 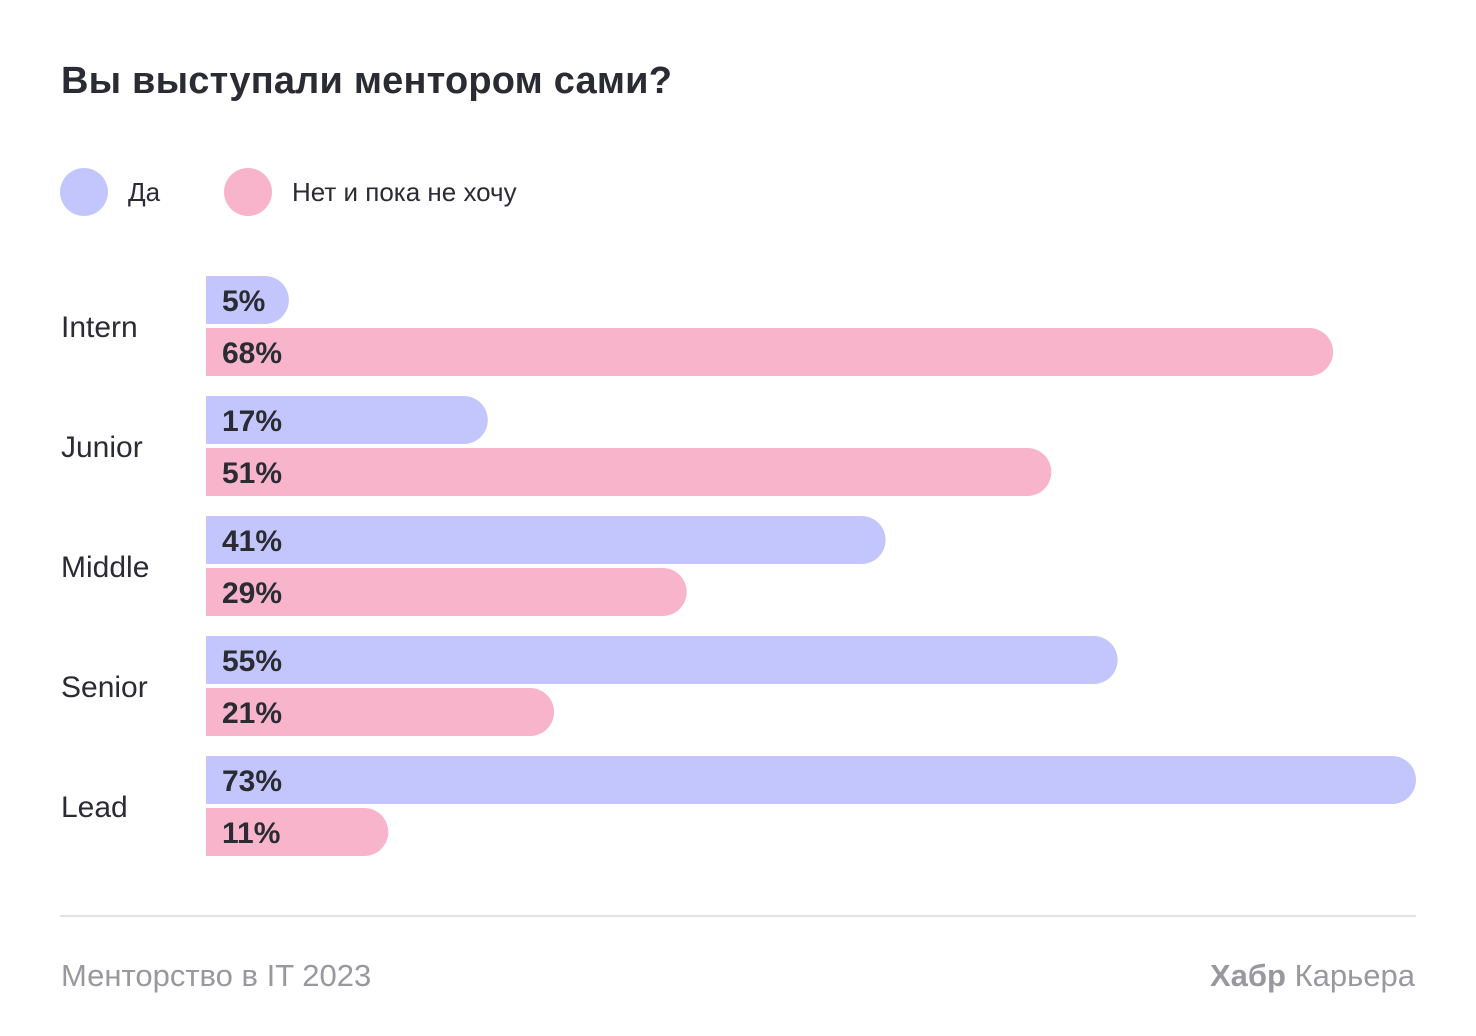 I want to click on data-label-intern-no: 68%, so click(x=252, y=353).